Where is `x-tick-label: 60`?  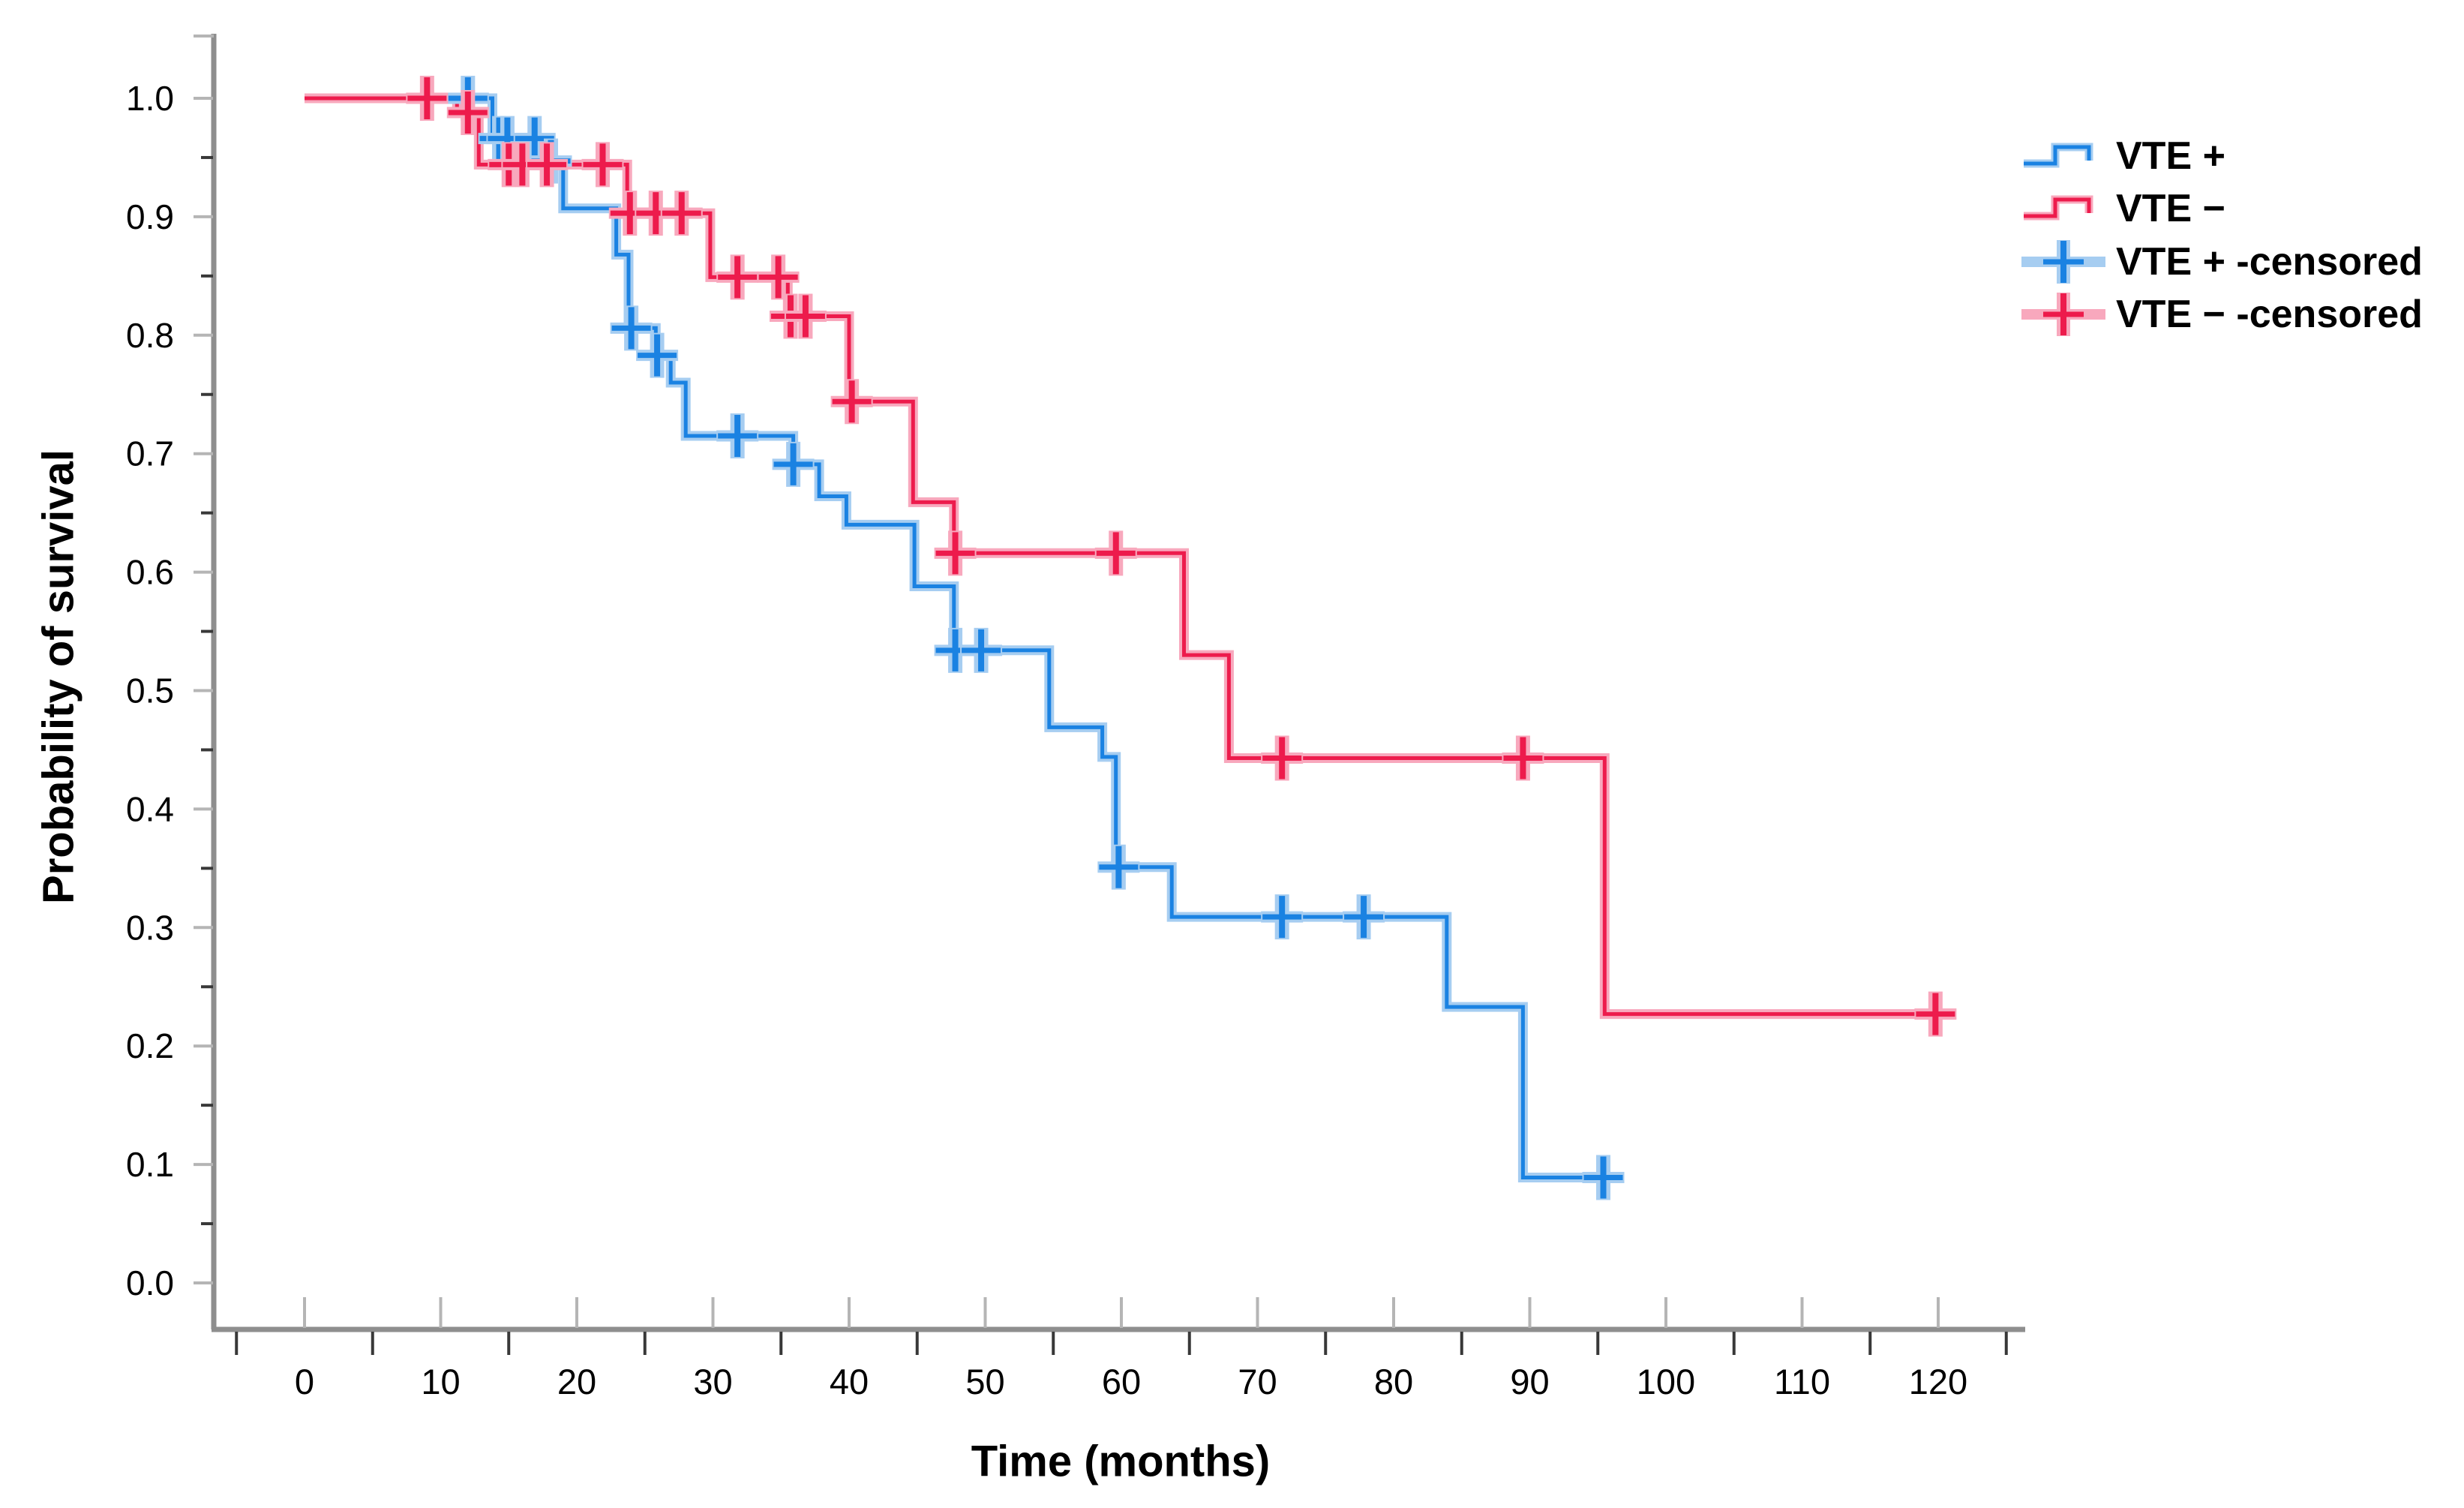 x-tick-label: 60 is located at coordinates (1121, 1381).